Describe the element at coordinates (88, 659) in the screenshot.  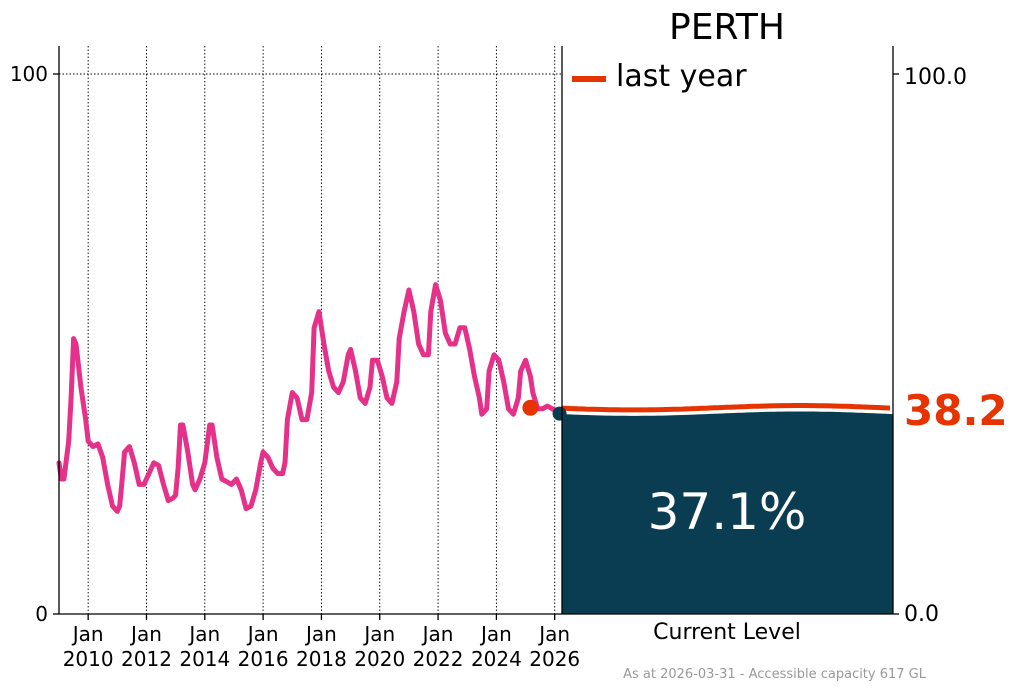
I see `x-tick-label-0-line2: 2010` at that location.